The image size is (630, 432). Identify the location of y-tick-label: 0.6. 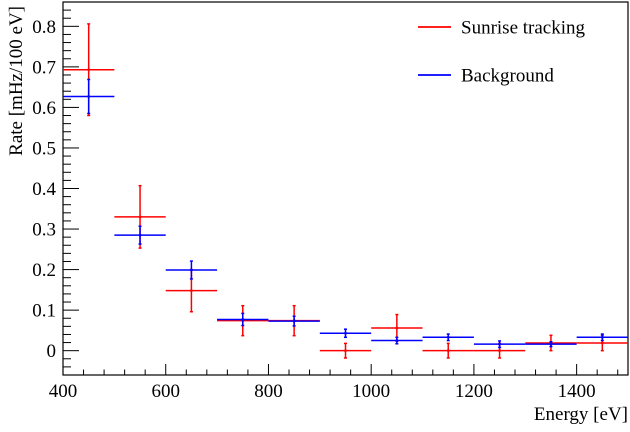
(44, 108).